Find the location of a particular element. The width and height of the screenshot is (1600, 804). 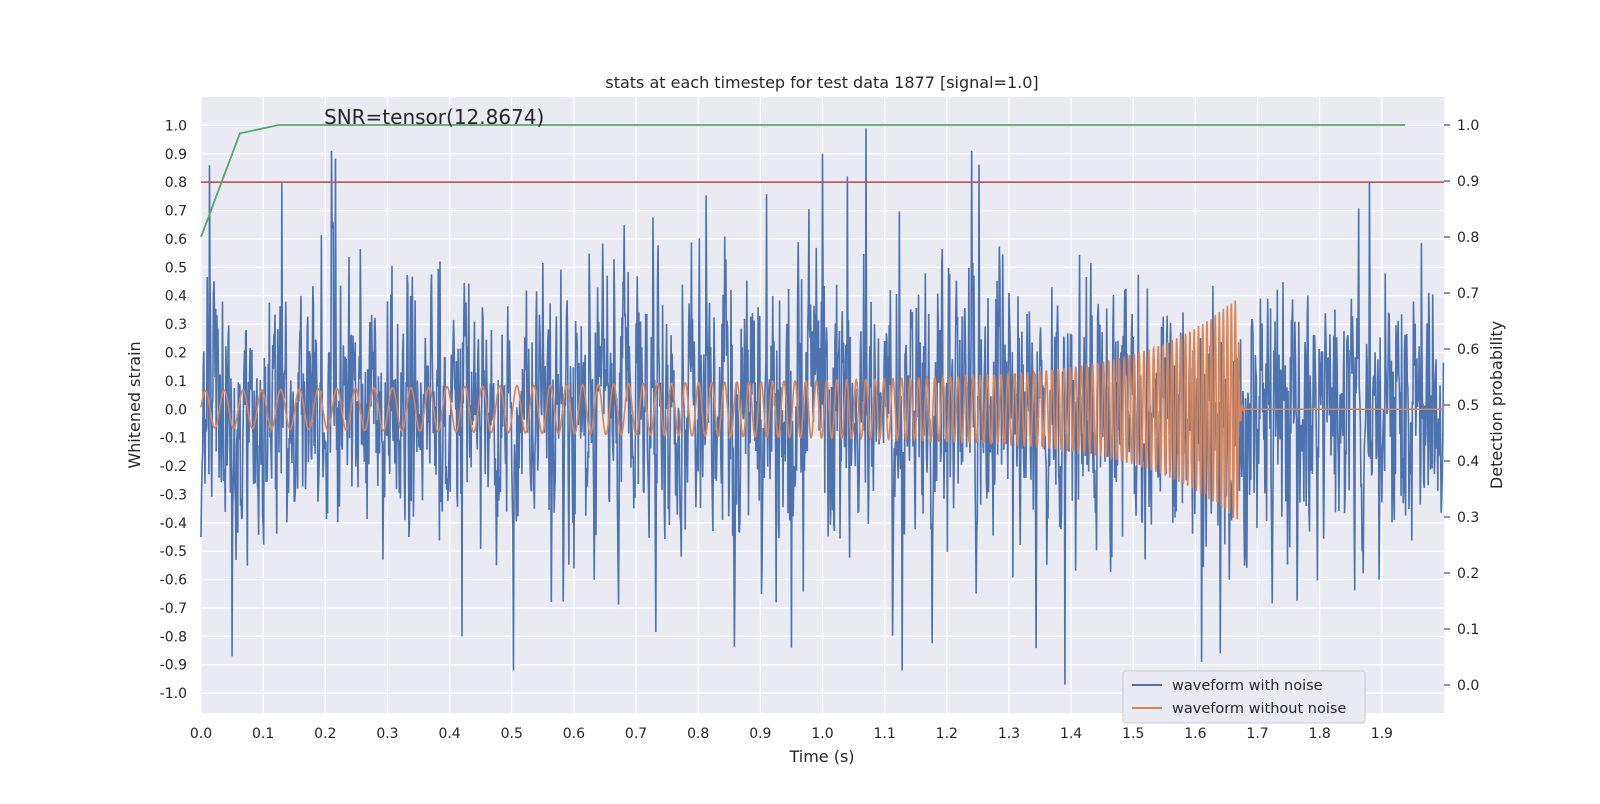

y-tick-label: -0.4 is located at coordinates (173, 524).